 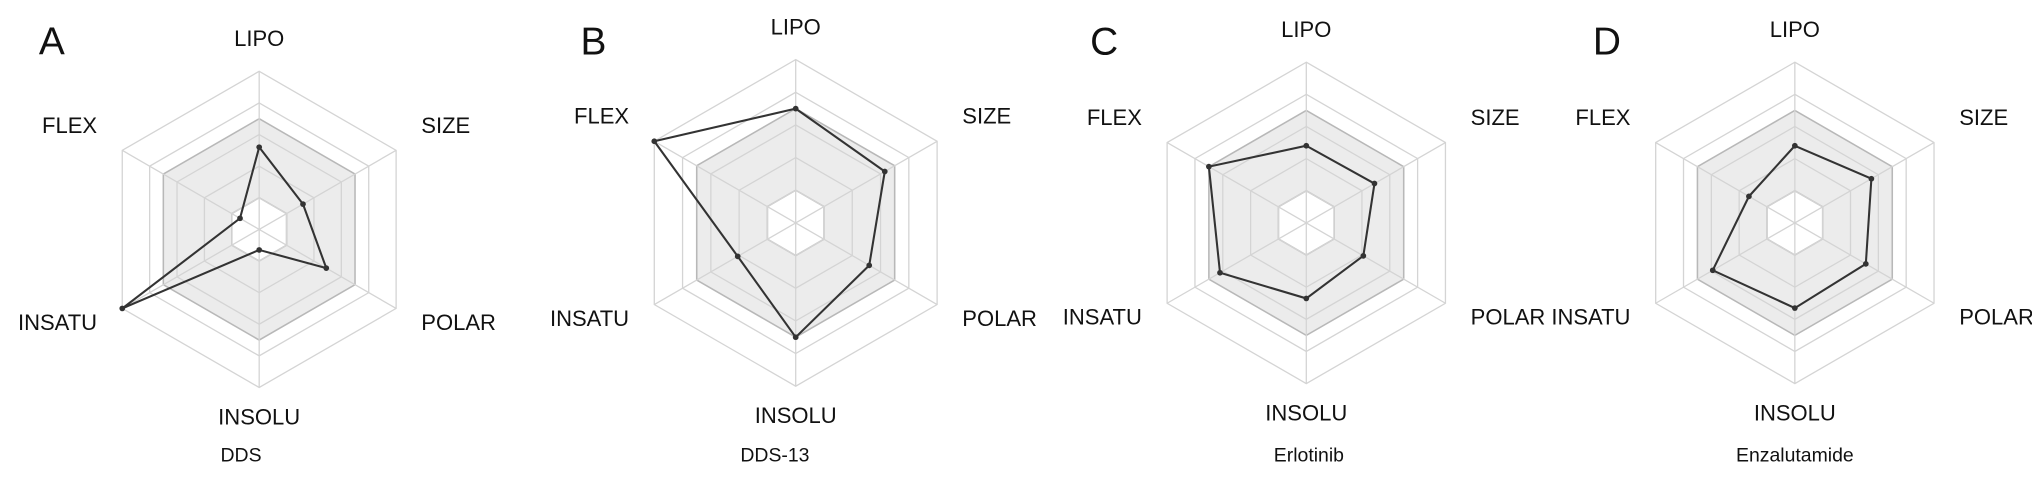 I want to click on panel-label: D, so click(x=1607, y=41).